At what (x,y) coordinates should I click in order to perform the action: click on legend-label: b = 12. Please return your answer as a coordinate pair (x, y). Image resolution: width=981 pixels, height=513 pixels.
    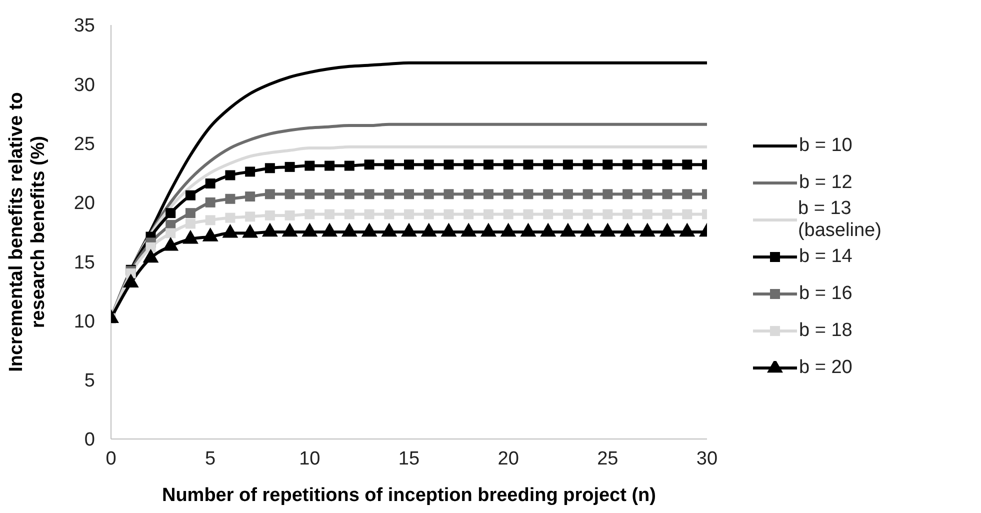
    Looking at the image, I should click on (825, 183).